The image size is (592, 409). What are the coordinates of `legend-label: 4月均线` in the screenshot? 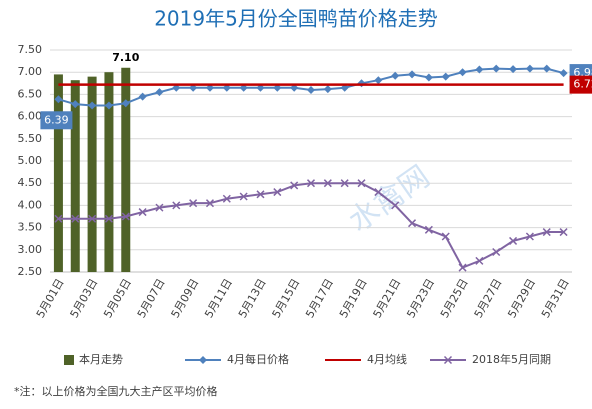 It's located at (387, 359).